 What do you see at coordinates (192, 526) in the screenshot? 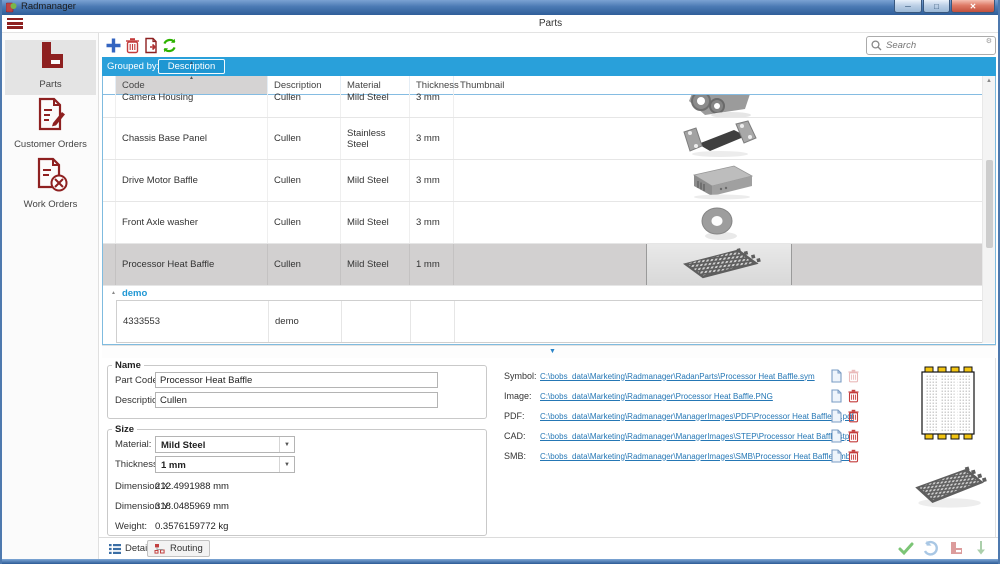
I see `weight-value: 0.3576159772 kg` at bounding box center [192, 526].